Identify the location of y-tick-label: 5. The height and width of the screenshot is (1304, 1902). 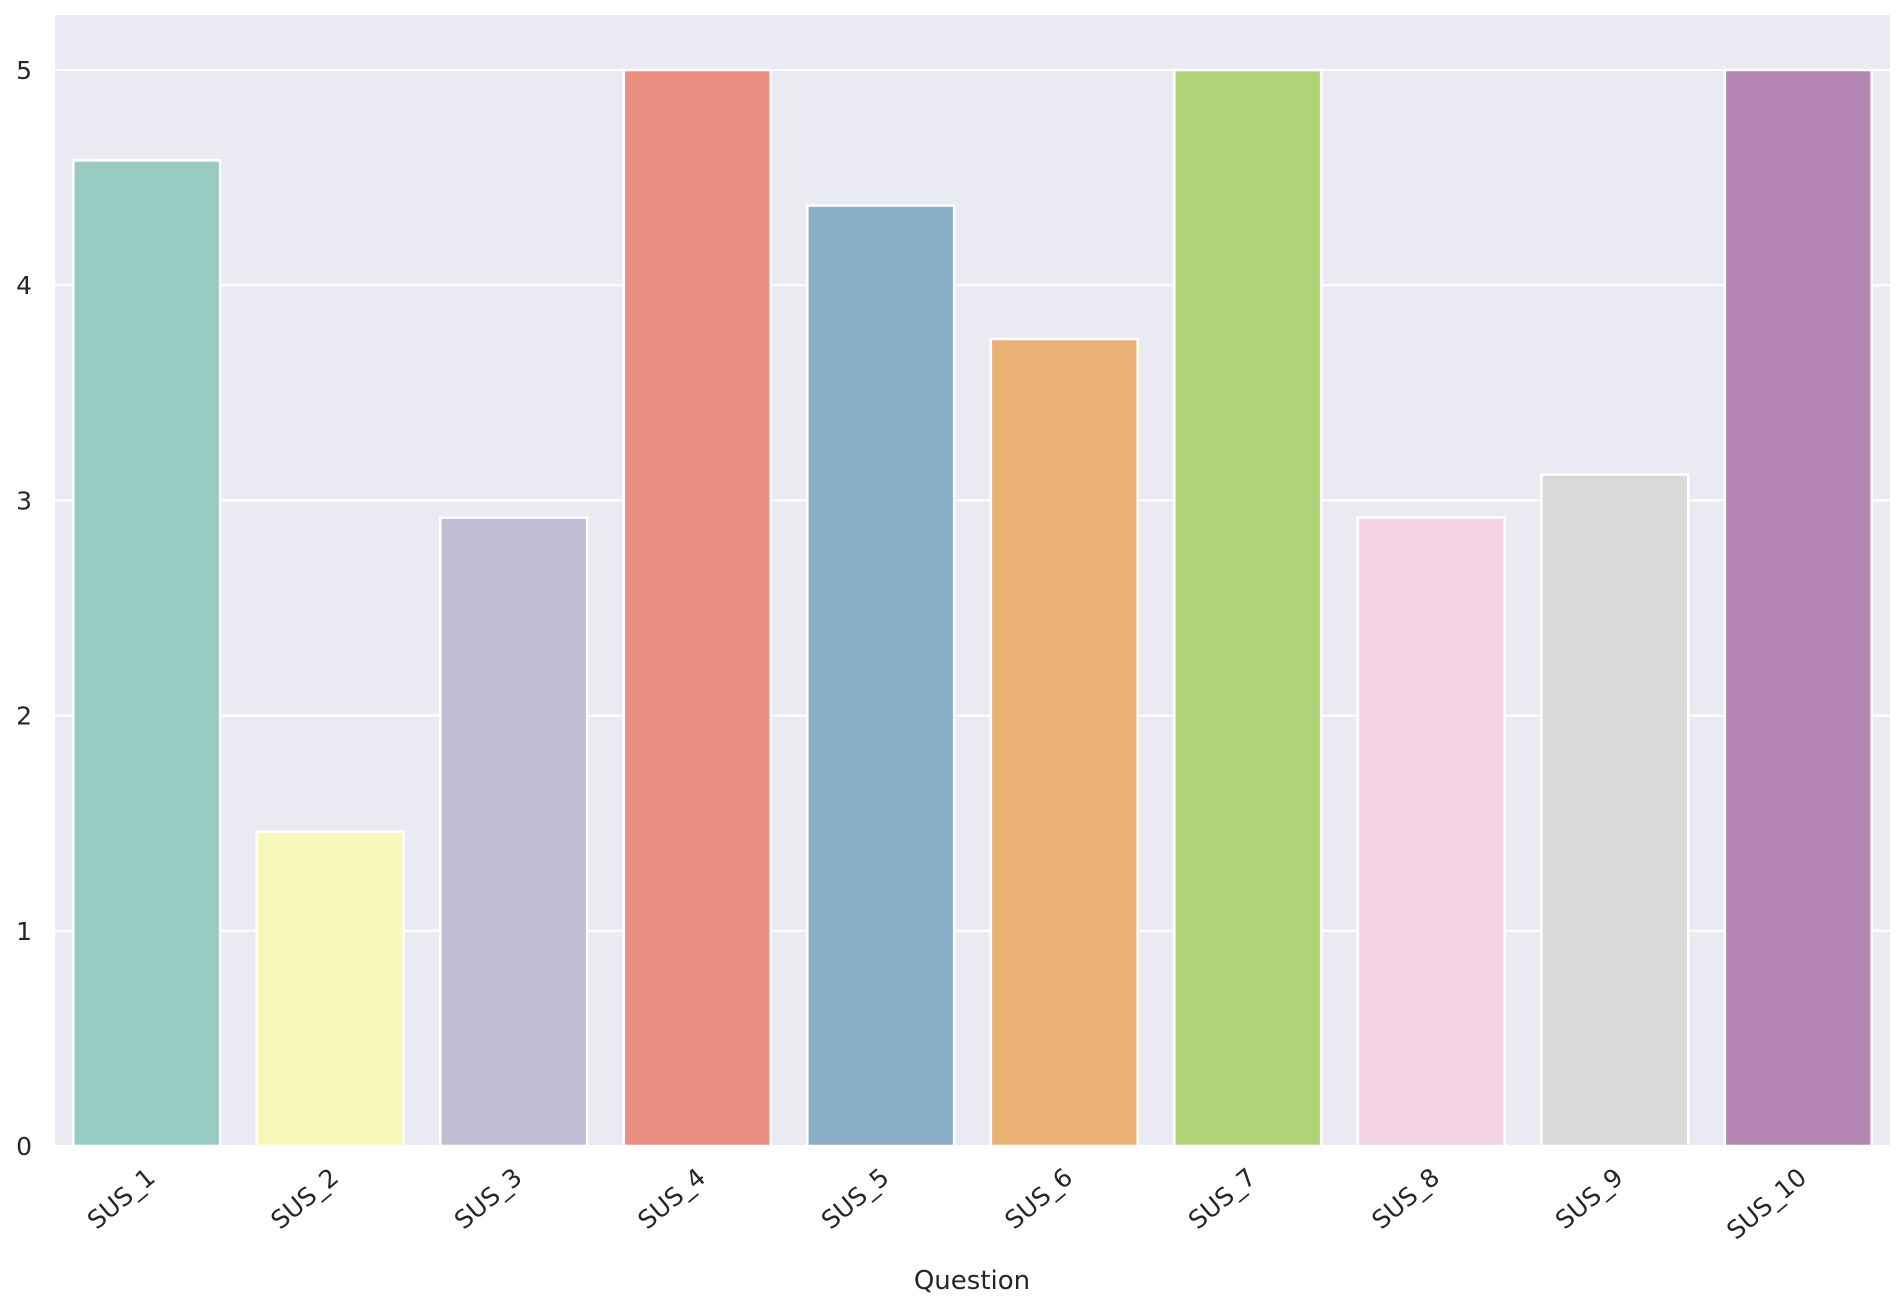
(24, 70).